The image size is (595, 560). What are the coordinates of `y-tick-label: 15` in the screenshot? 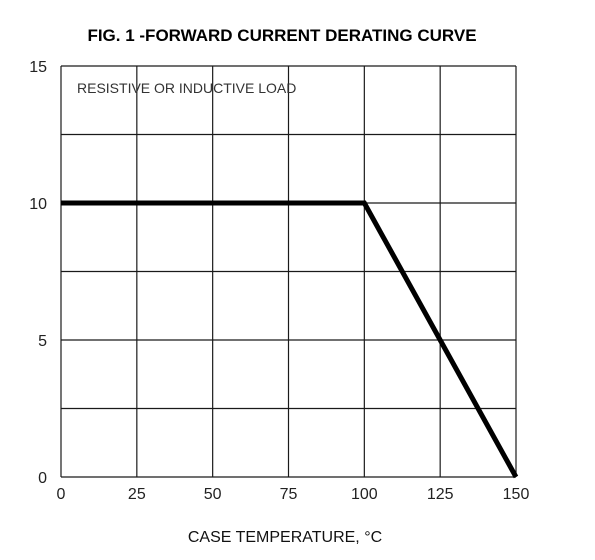 It's located at (38, 67).